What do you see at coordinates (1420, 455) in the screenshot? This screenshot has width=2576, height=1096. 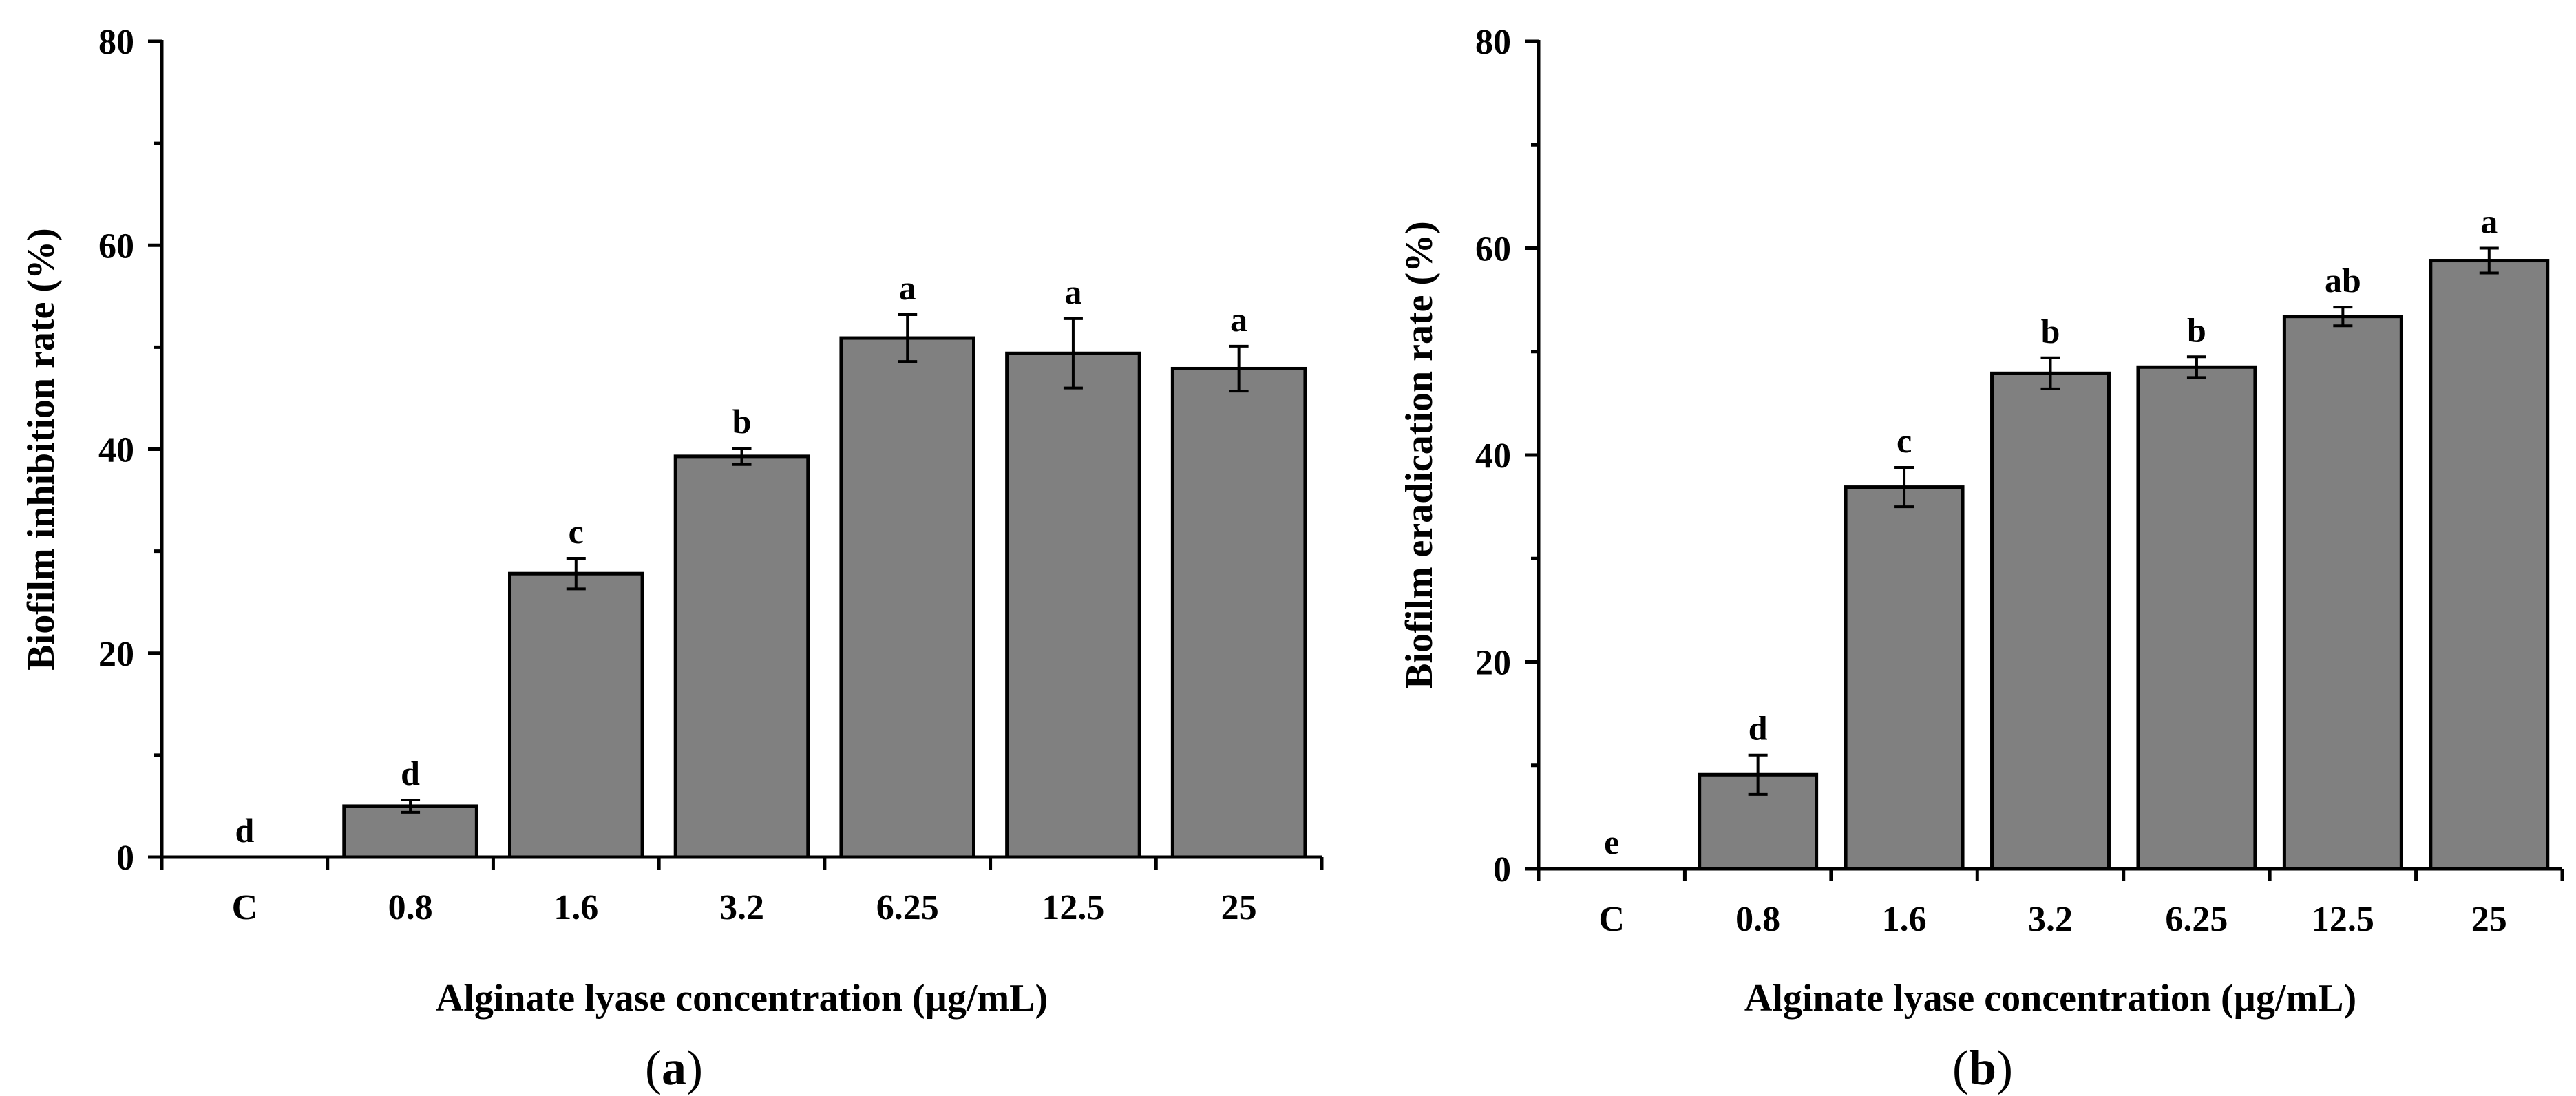 I see `y-axis-title: Biofilm eradication rate (%)` at bounding box center [1420, 455].